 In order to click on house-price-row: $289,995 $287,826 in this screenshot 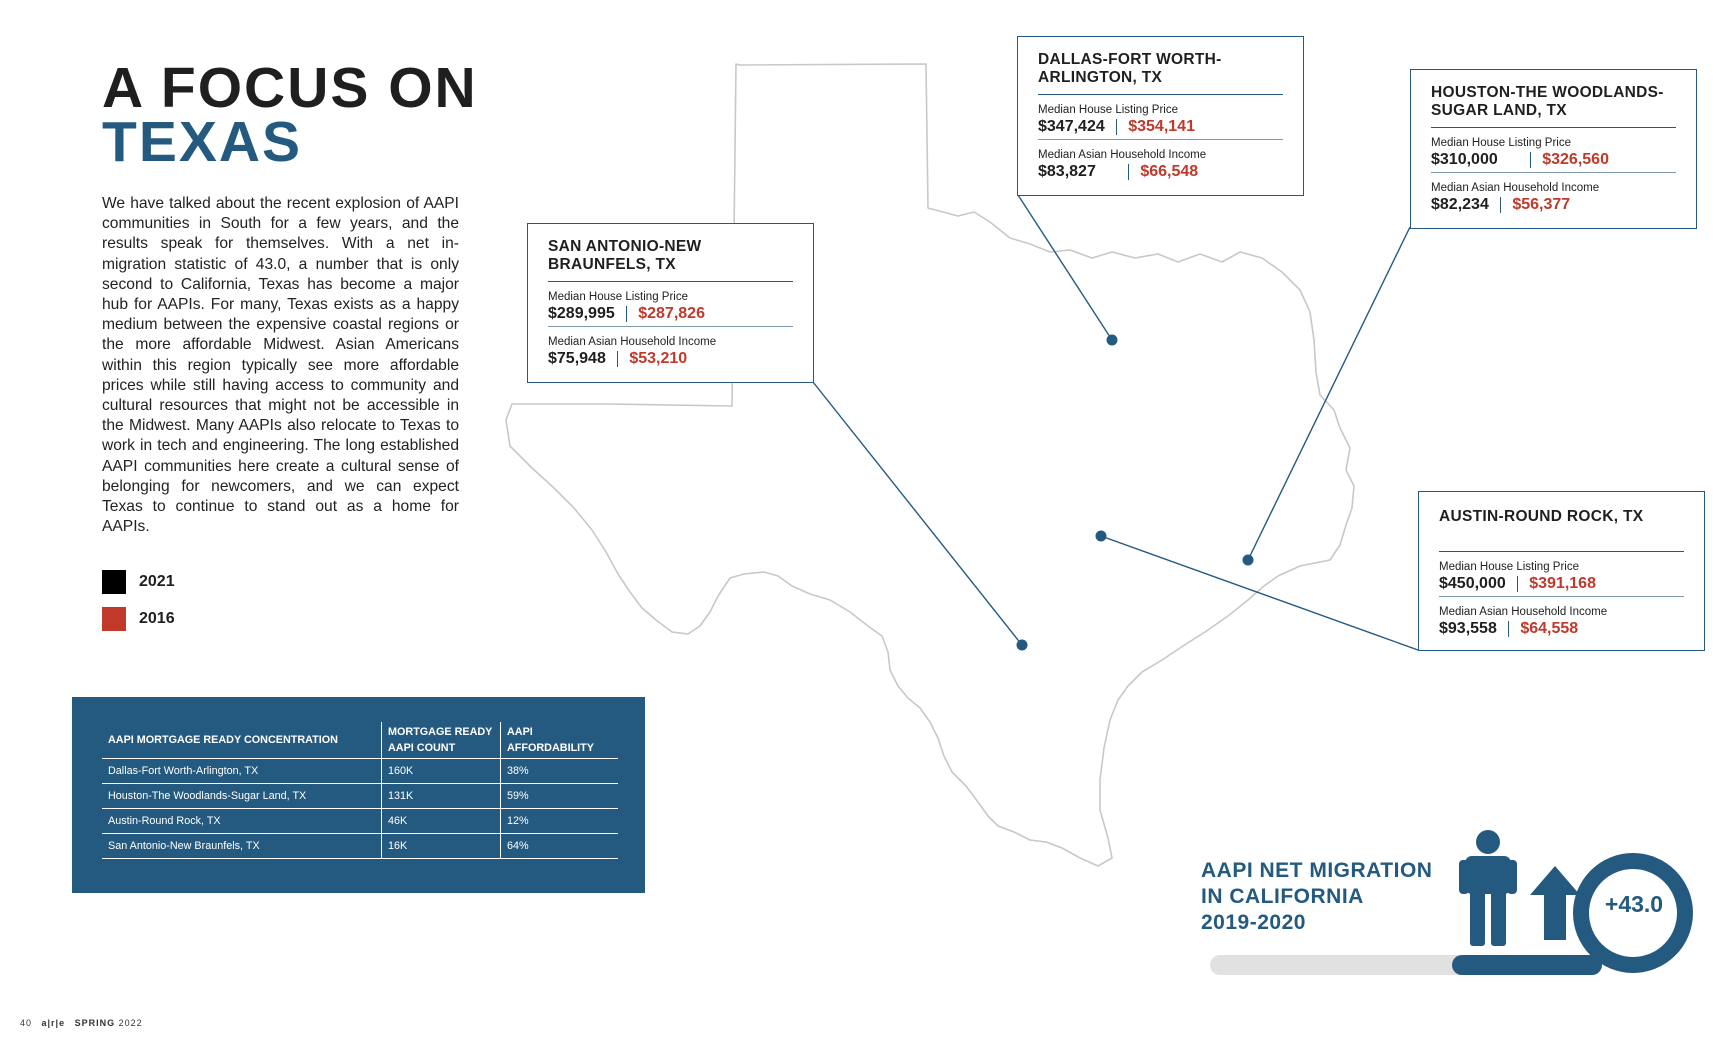, I will do `click(670, 314)`.